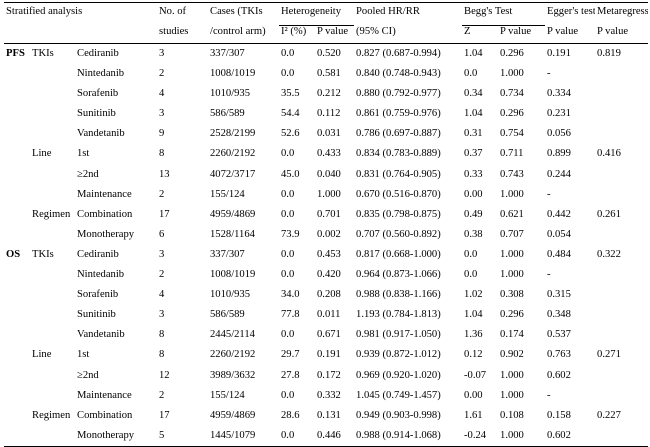 The height and width of the screenshot is (447, 650). What do you see at coordinates (512, 214) in the screenshot?
I see `begg-pvalue-cell: 0.621` at bounding box center [512, 214].